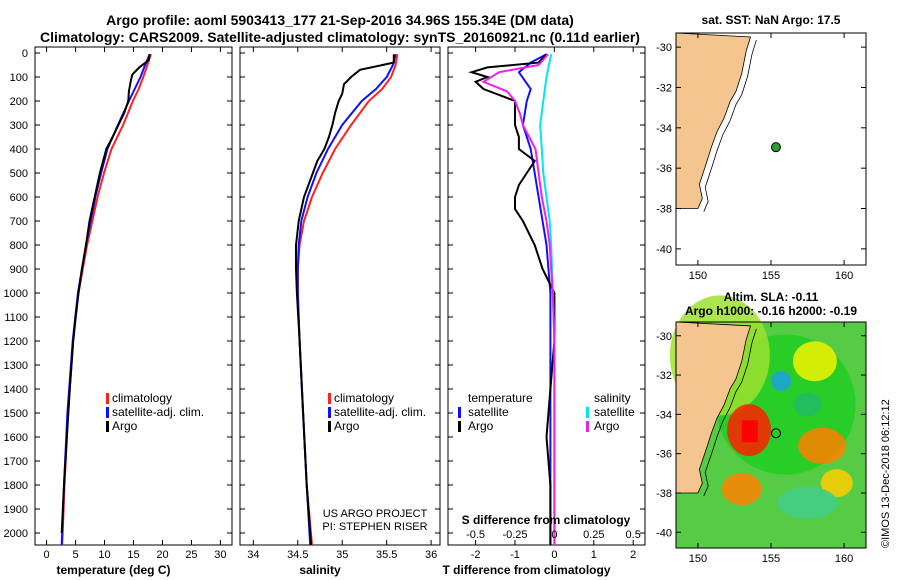 The width and height of the screenshot is (900, 580). What do you see at coordinates (16, 534) in the screenshot?
I see `depth-tick-label: 2000` at bounding box center [16, 534].